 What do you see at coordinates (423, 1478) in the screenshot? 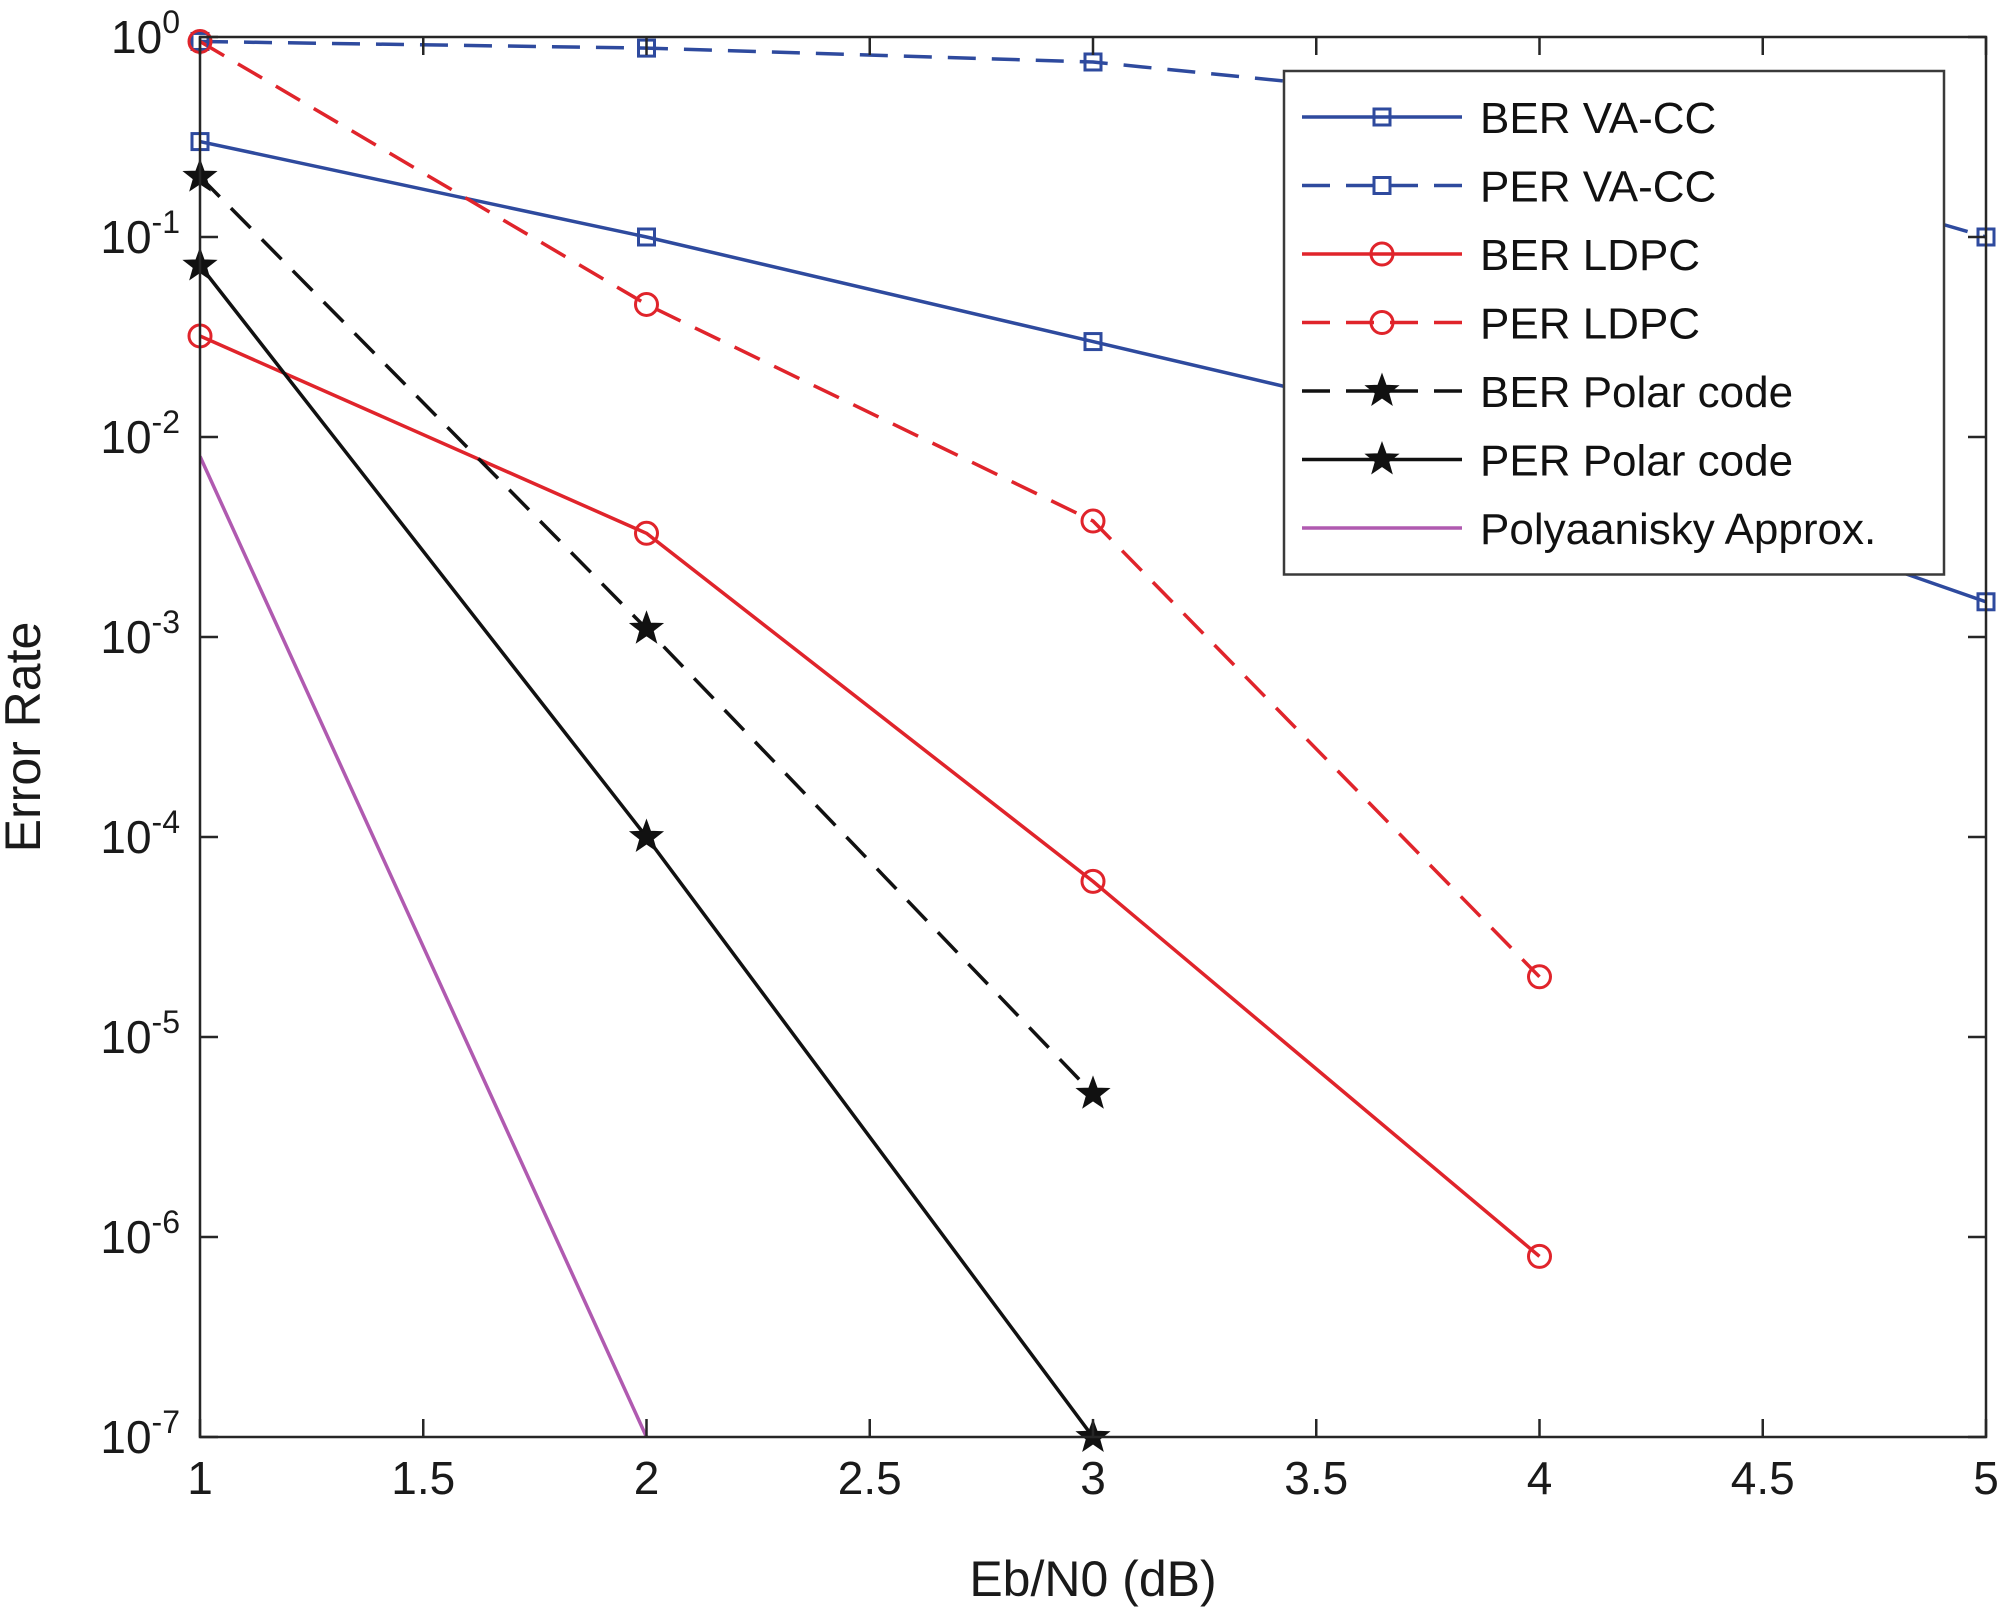
I see `x-tick-label: 1.5` at bounding box center [423, 1478].